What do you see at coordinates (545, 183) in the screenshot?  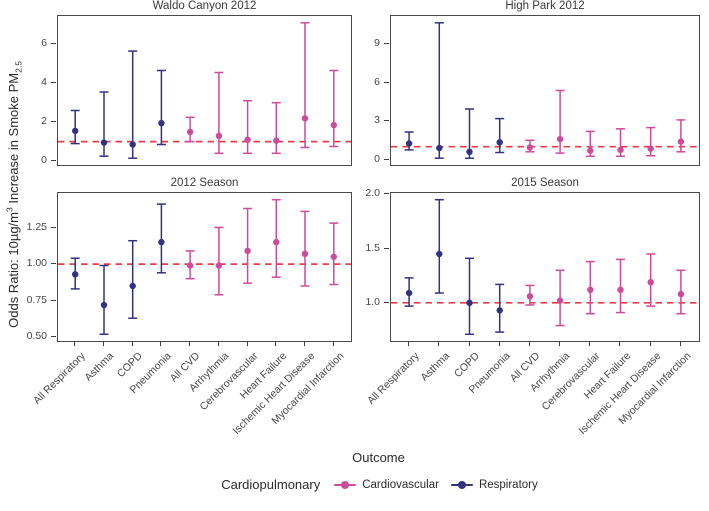 I see `panel-title: 2015 Season` at bounding box center [545, 183].